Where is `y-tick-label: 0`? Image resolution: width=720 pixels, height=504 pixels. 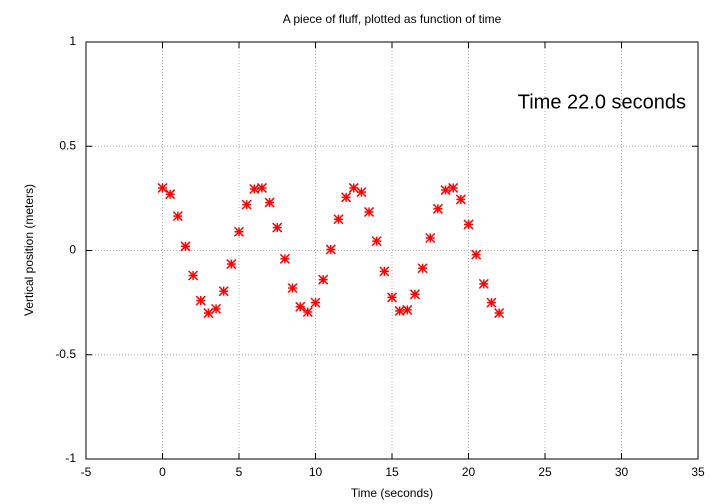
y-tick-label: 0 is located at coordinates (72, 250).